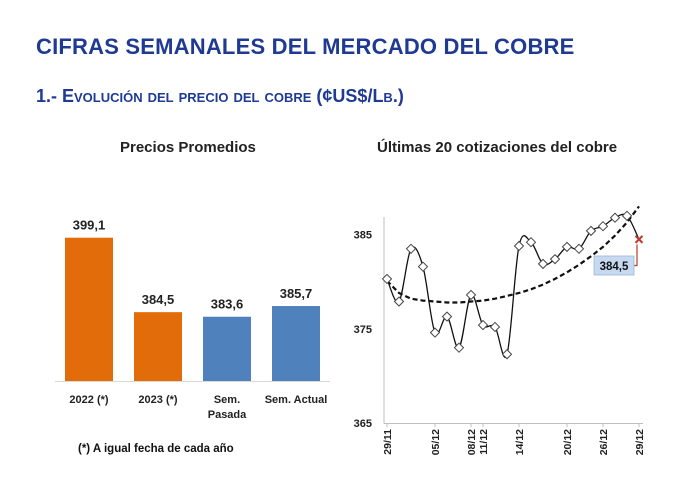  What do you see at coordinates (604, 442) in the screenshot?
I see `x-tick-label: 26/12` at bounding box center [604, 442].